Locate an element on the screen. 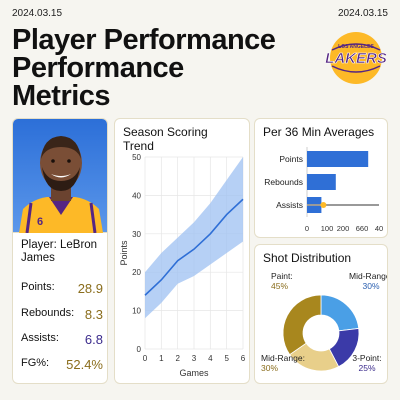 This screenshot has width=400, height=400. logo-text: LAKERS is located at coordinates (356, 58).